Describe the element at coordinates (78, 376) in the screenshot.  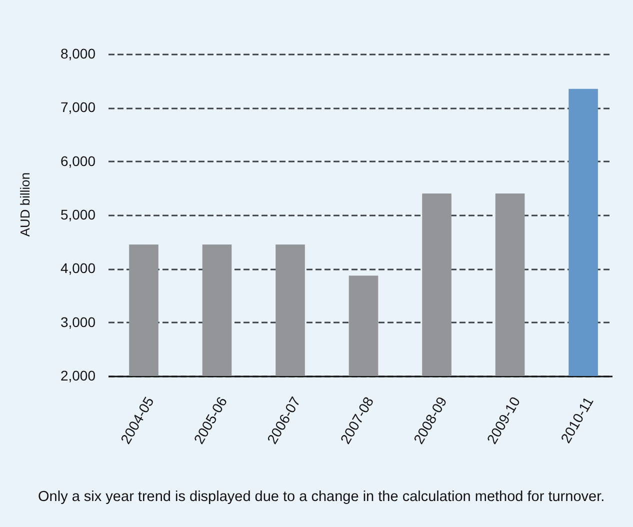
I see `y-tick-label: 2,000` at that location.